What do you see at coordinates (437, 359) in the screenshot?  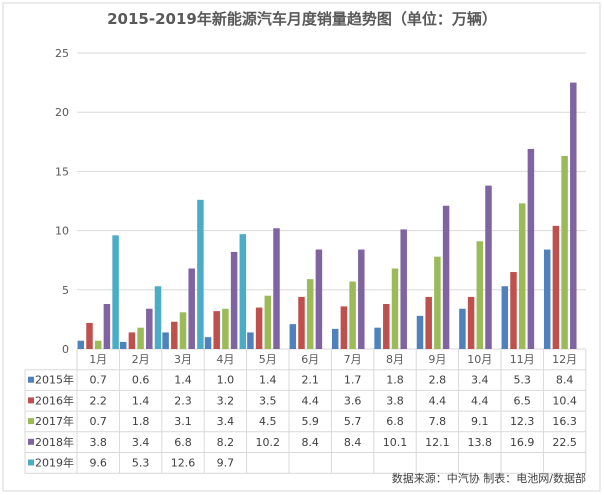 I see `x-tick-label: 9月` at bounding box center [437, 359].